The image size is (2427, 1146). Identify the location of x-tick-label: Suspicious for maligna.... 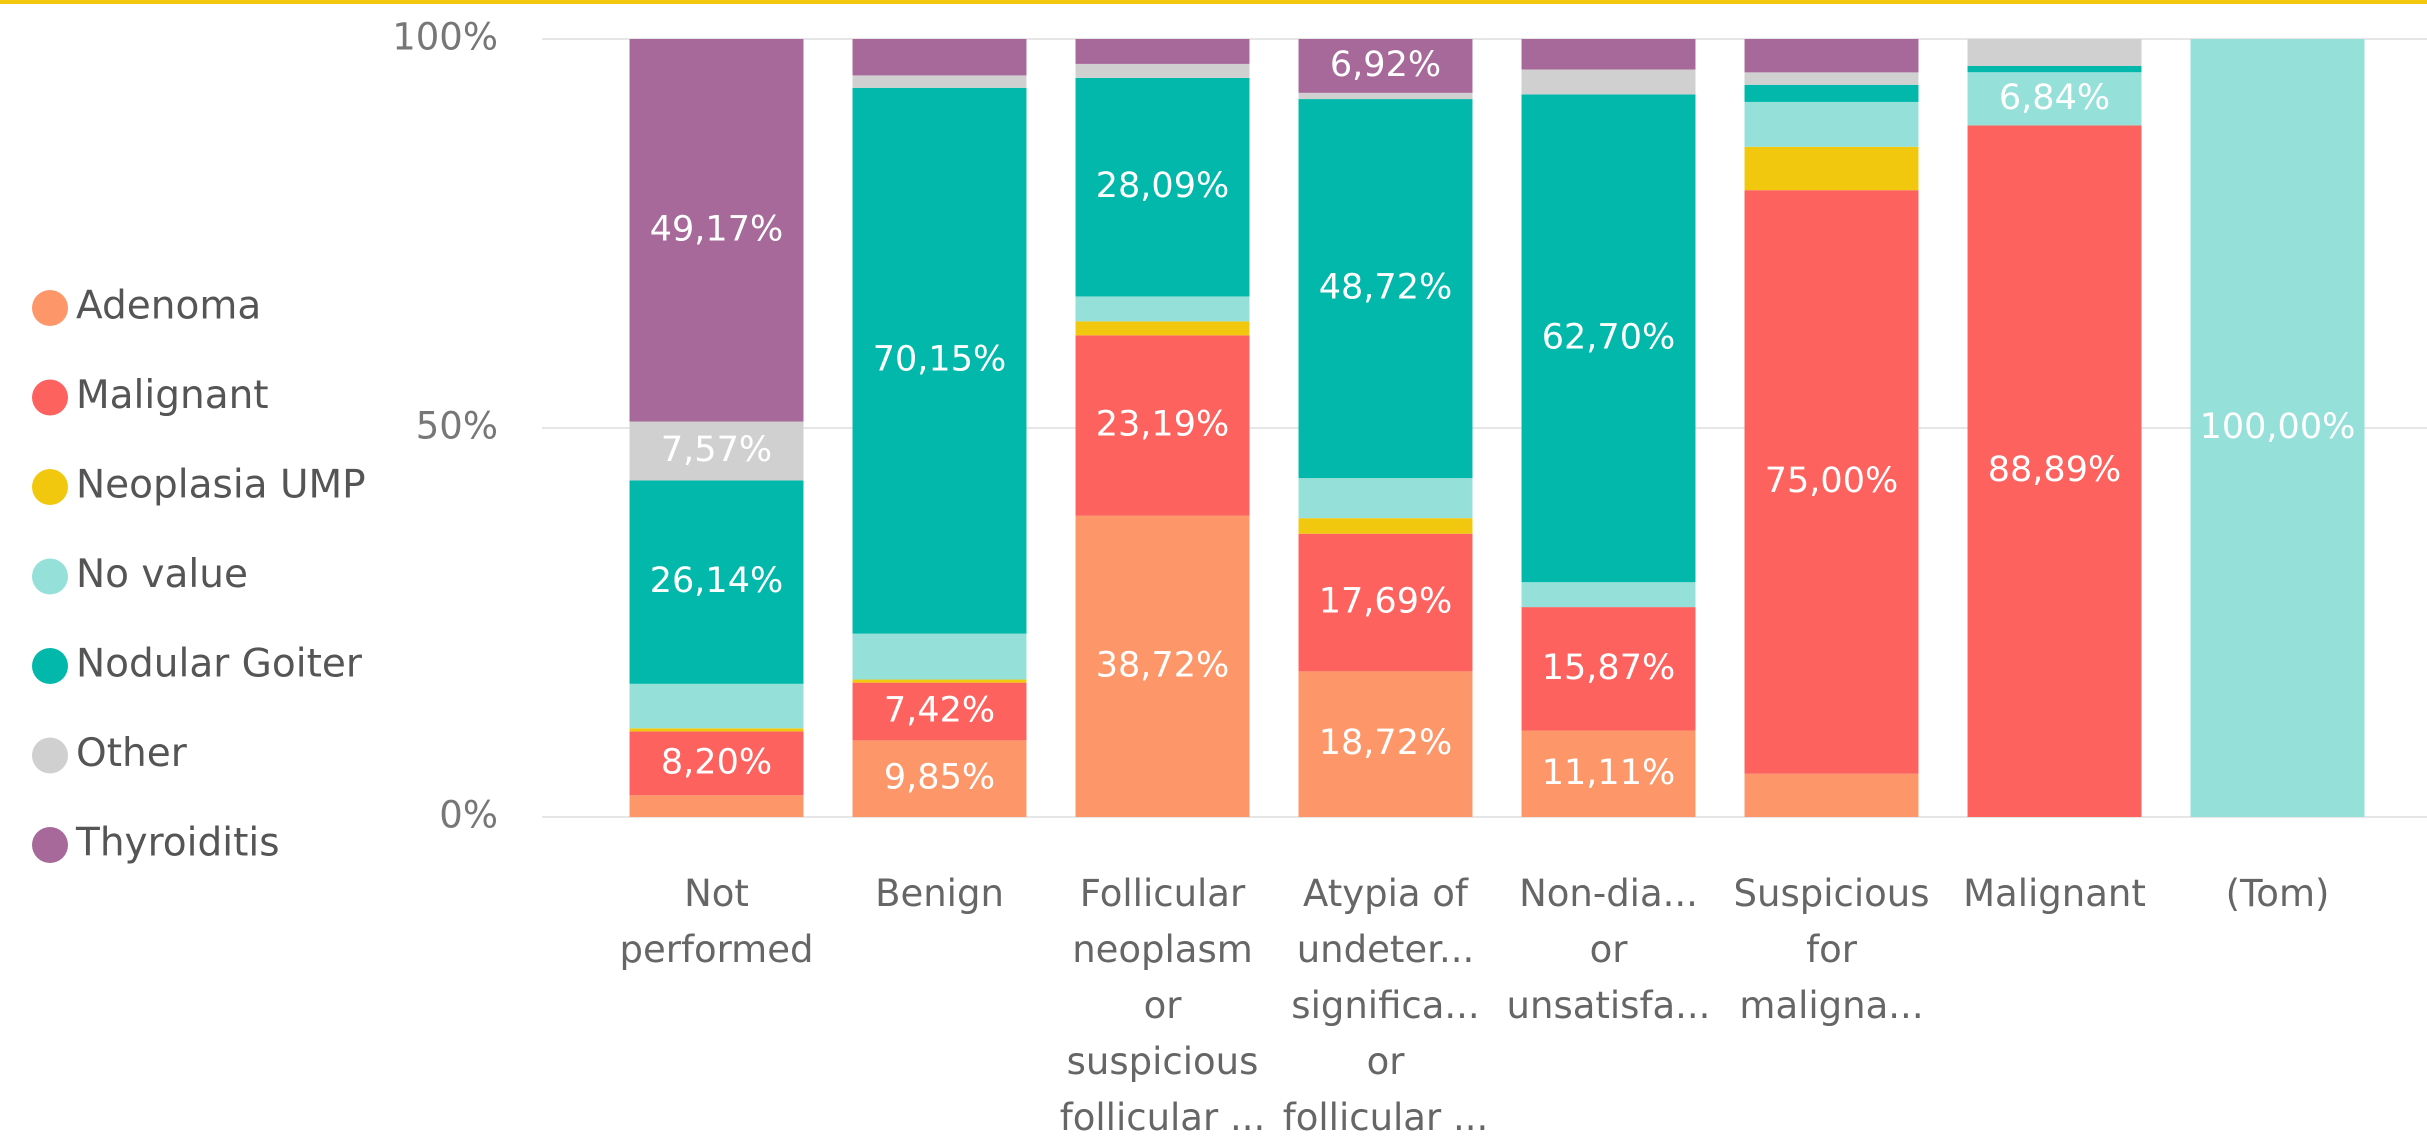
(1831, 949).